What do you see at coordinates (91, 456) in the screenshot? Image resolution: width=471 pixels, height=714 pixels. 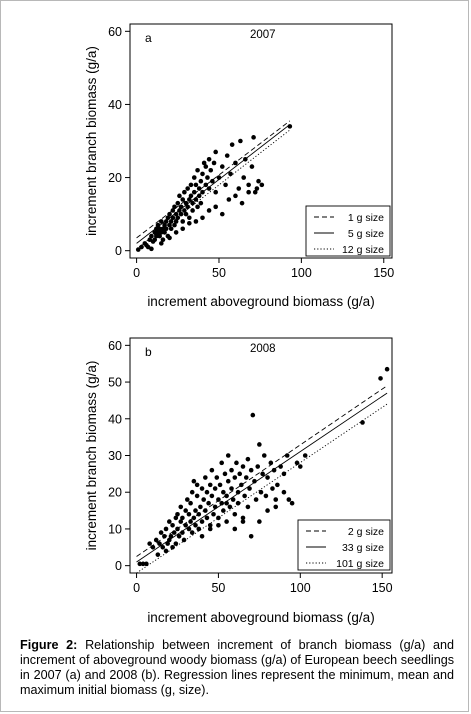 I see `y-axis-label: increment branch biomass (g/a)` at bounding box center [91, 456].